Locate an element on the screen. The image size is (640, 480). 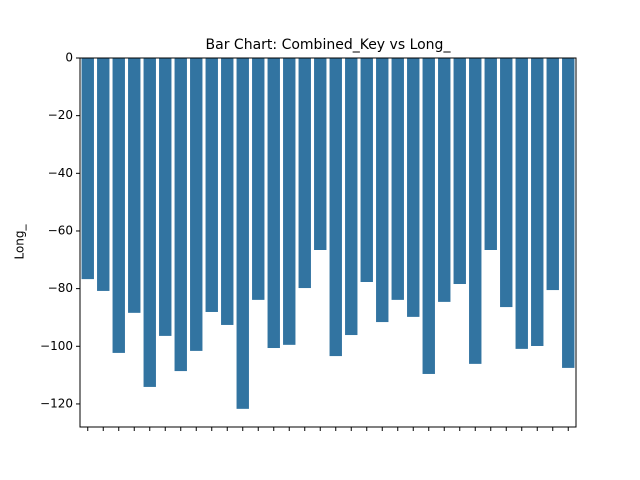
y-tick-label: −120 is located at coordinates (56, 403).